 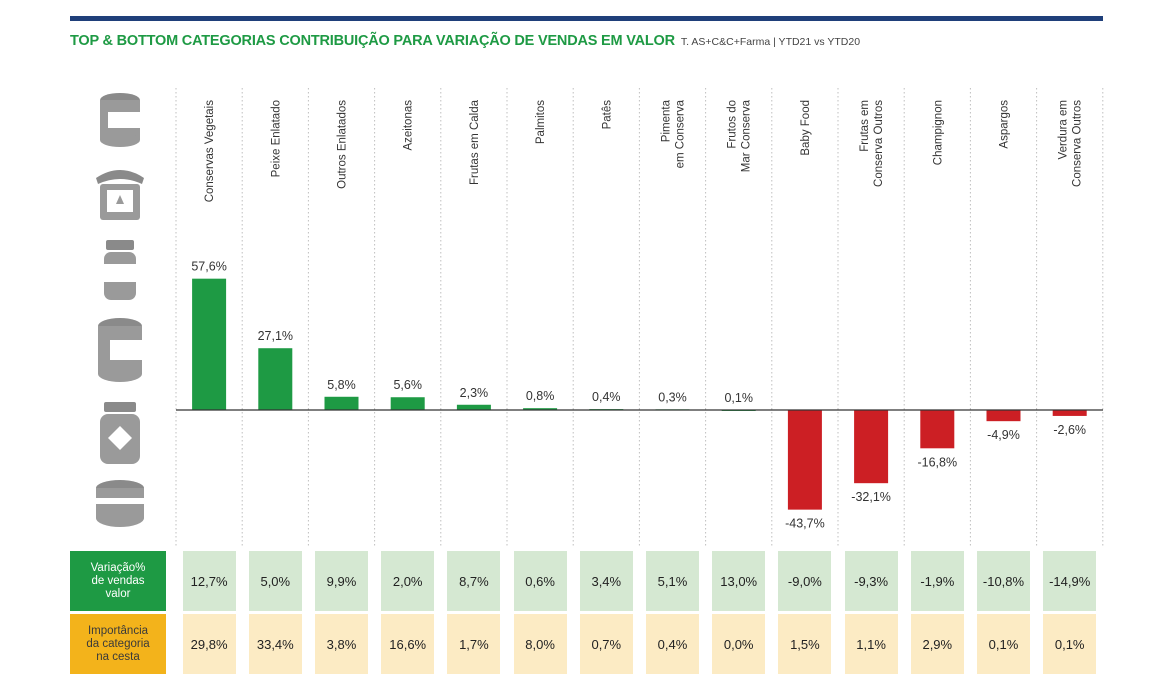 I want to click on category-label-12: Aspargos, so click(x=1005, y=124).